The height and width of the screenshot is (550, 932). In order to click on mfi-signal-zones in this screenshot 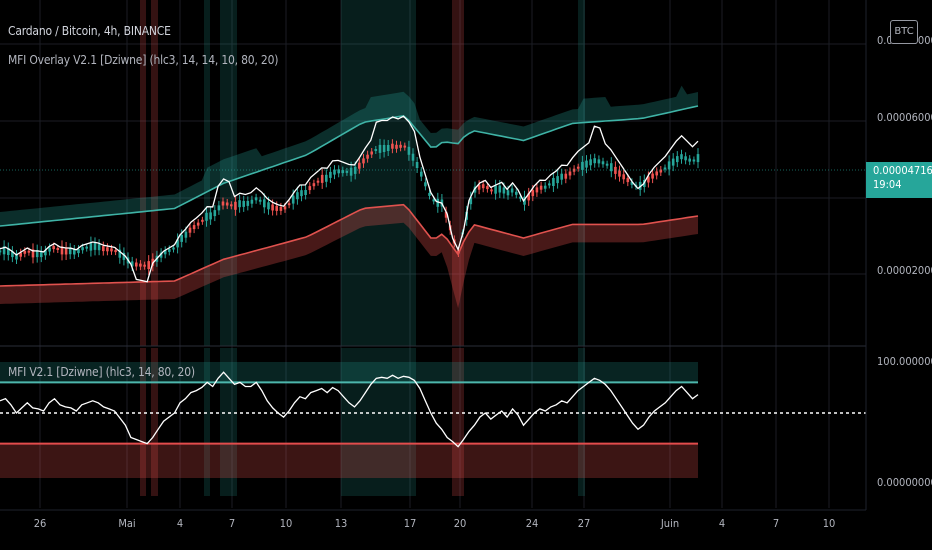, I will do `click(362, 422)`.